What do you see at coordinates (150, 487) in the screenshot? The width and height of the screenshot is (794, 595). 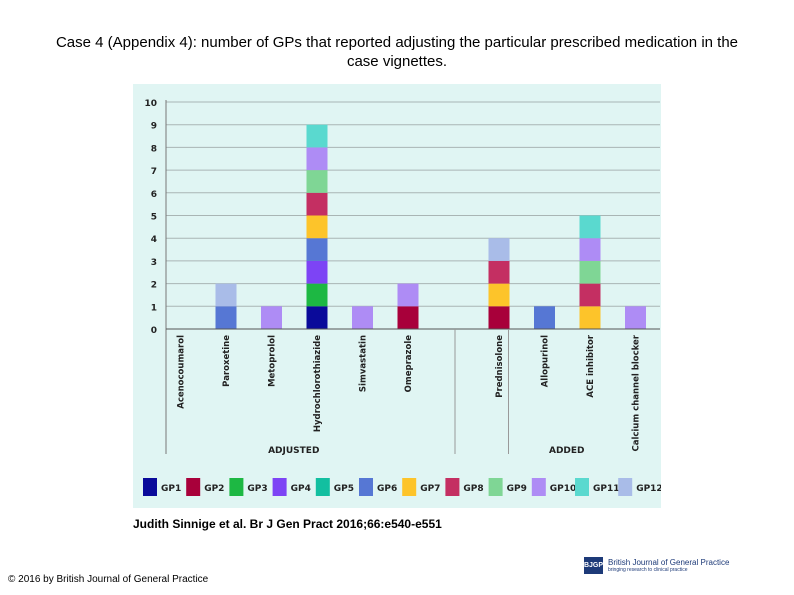 I see `legend-swatch-gp1` at bounding box center [150, 487].